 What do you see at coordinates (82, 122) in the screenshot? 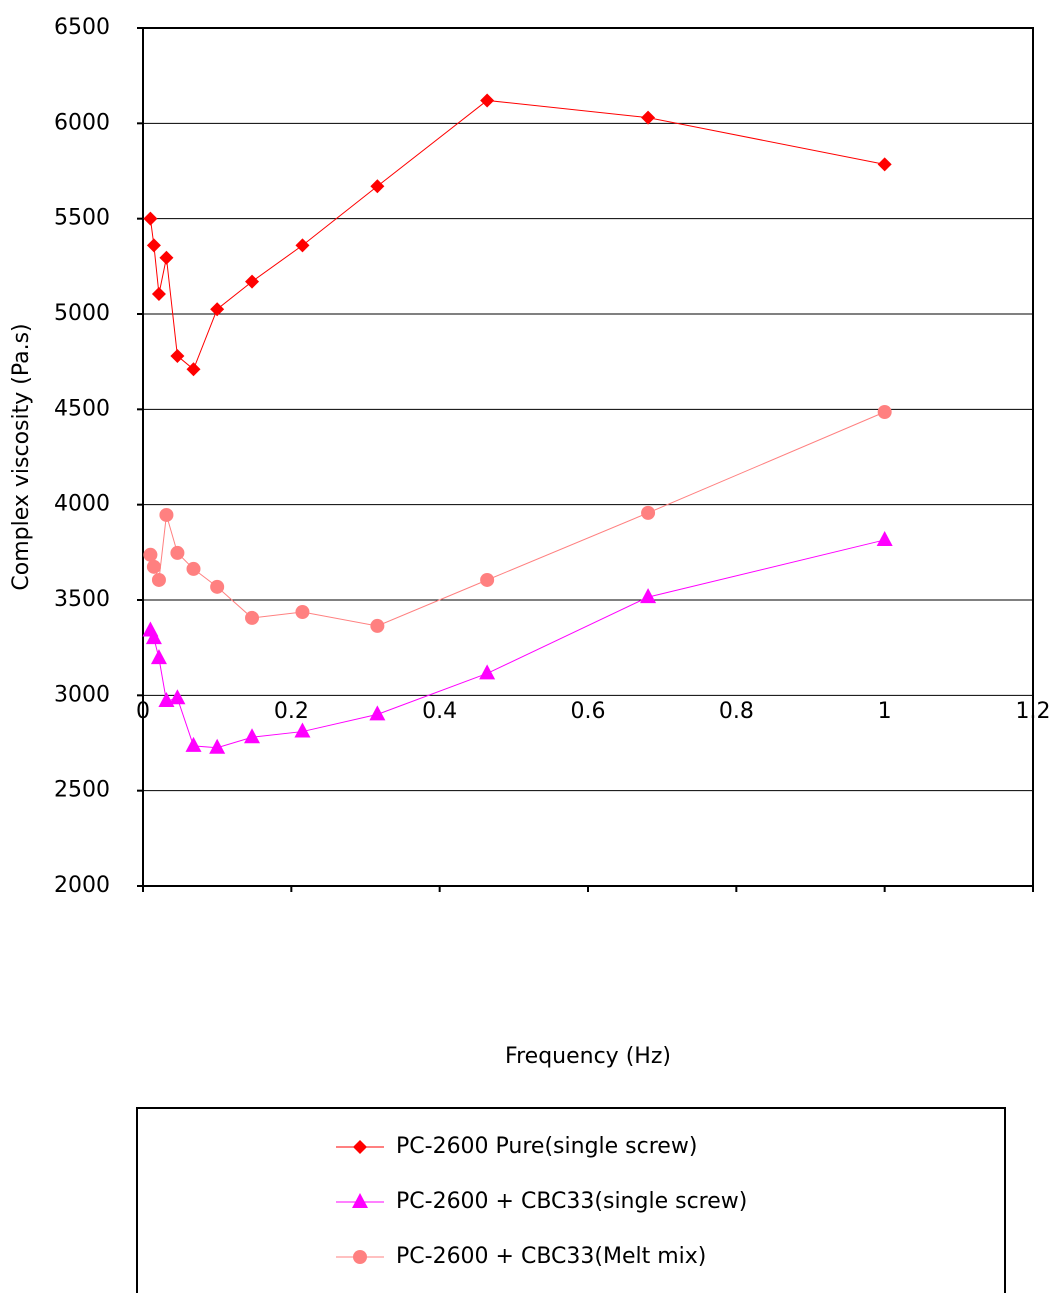
I see `y-tick-label: 6000` at bounding box center [82, 122].